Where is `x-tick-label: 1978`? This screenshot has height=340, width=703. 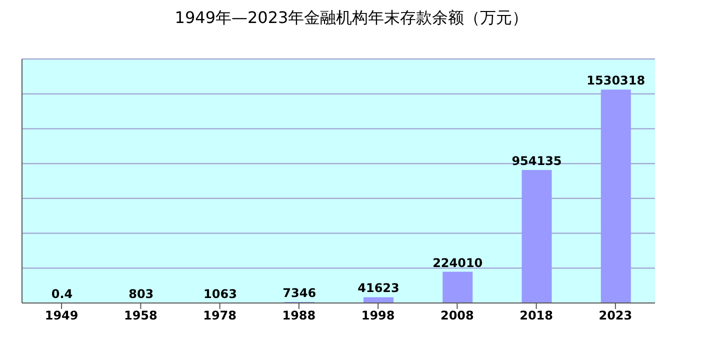 x-tick-label: 1978 is located at coordinates (220, 315).